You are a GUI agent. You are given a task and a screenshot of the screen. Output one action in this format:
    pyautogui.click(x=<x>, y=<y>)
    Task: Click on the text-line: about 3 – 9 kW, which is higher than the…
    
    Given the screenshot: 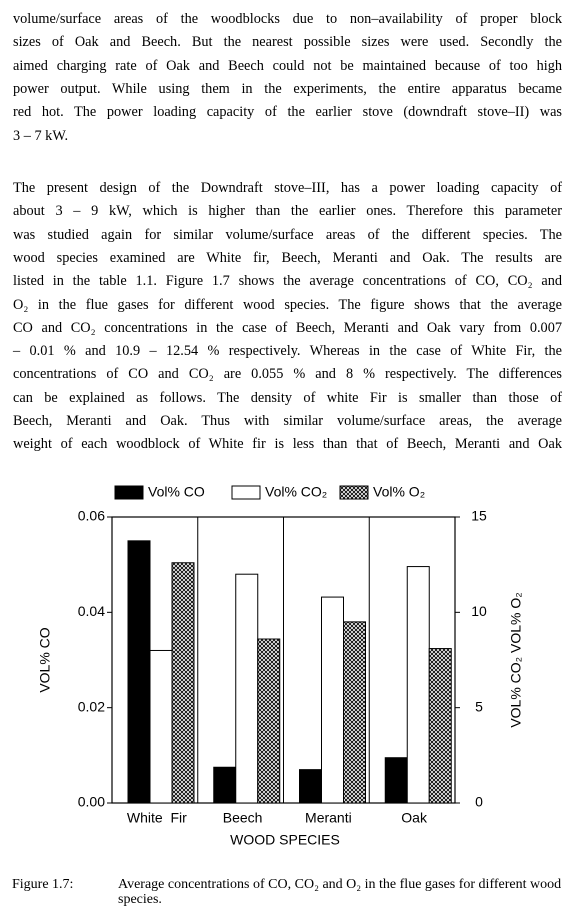 What is the action you would take?
    pyautogui.click(x=287, y=211)
    